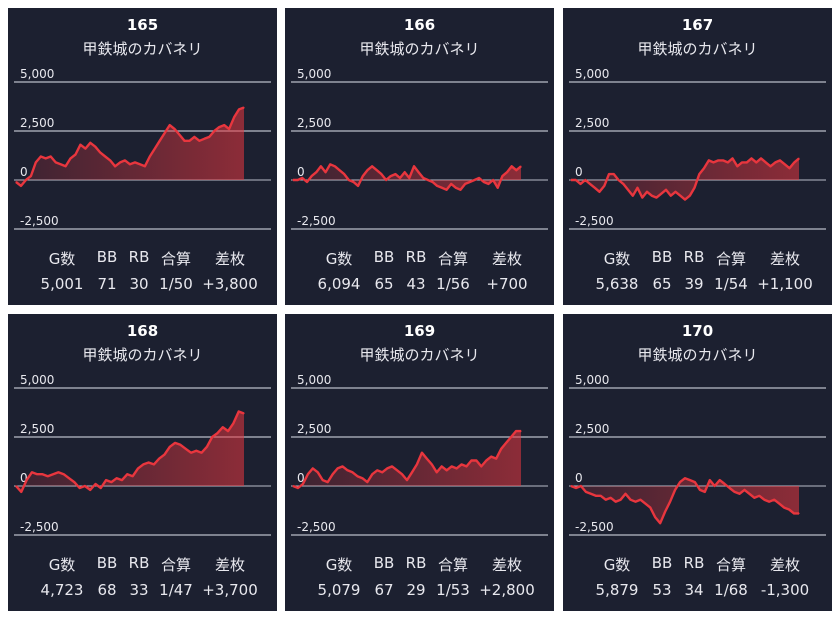 The image size is (840, 620). What do you see at coordinates (419, 592) in the screenshot?
I see `stats-value-row: 5,079 67 29 1/53 +2,800` at bounding box center [419, 592].